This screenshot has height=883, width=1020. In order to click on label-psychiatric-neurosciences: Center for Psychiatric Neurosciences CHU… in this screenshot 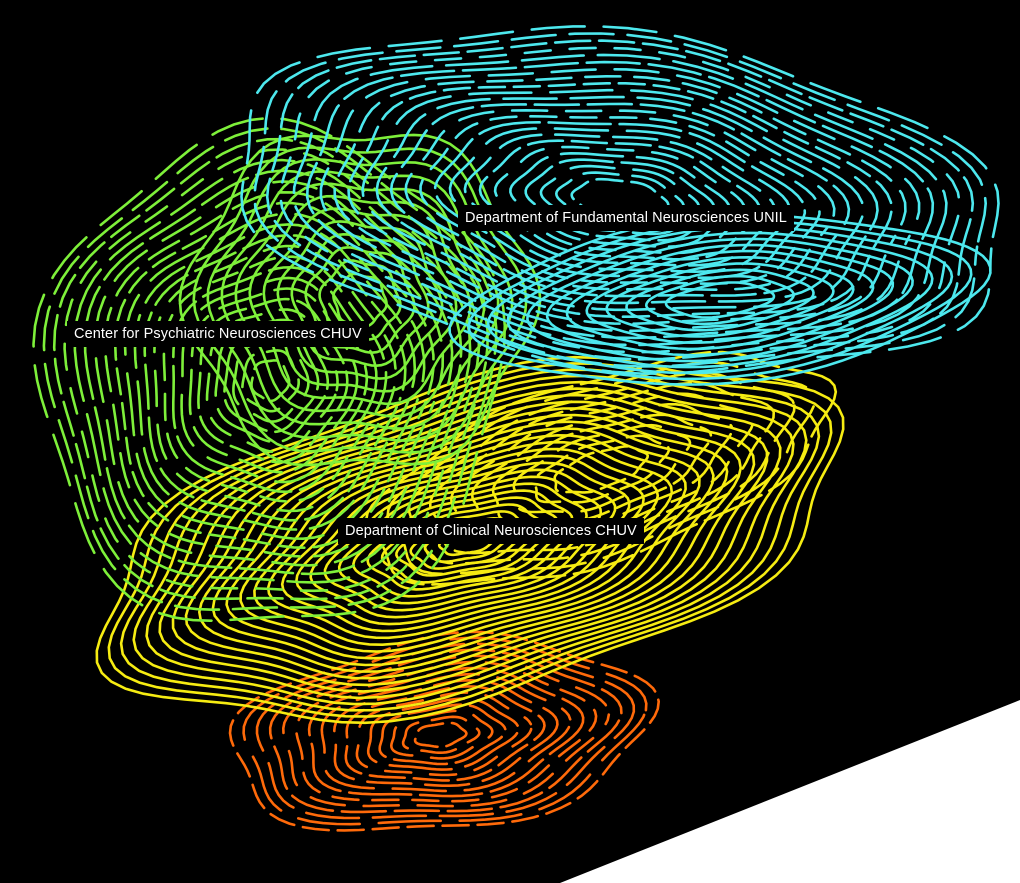, I will do `click(218, 334)`.